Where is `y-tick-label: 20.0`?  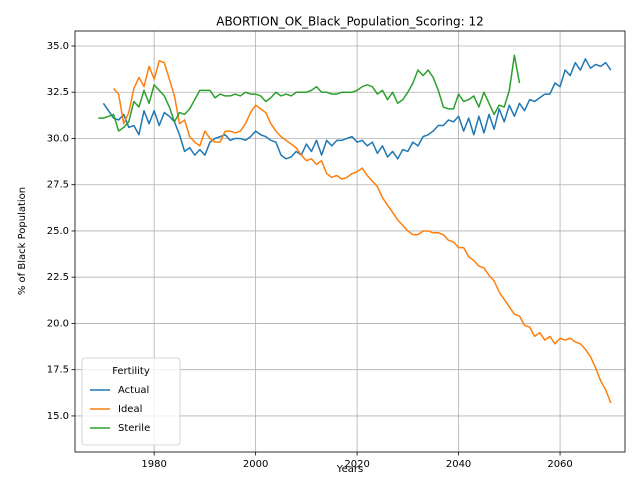 y-tick-label: 20.0 is located at coordinates (58, 323).